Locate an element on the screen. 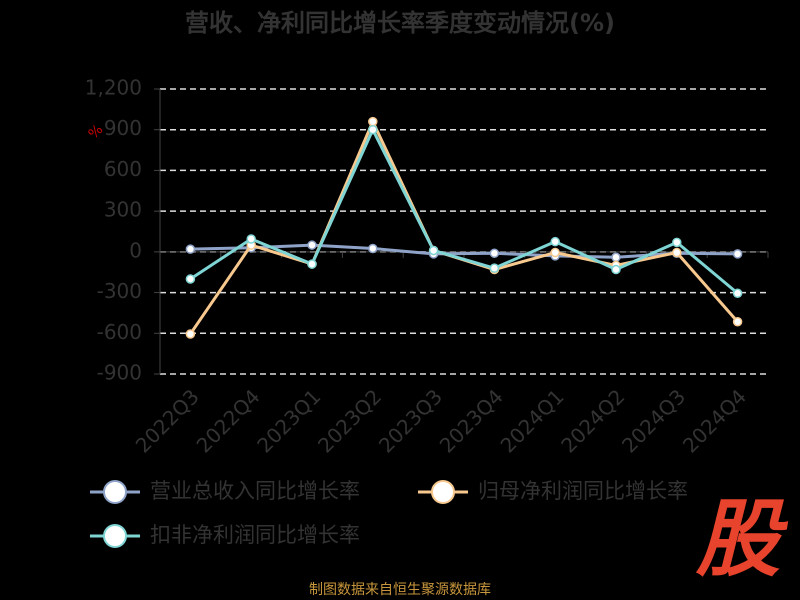  source: 制图数据来自恒生聚源数据库 is located at coordinates (400, 590).